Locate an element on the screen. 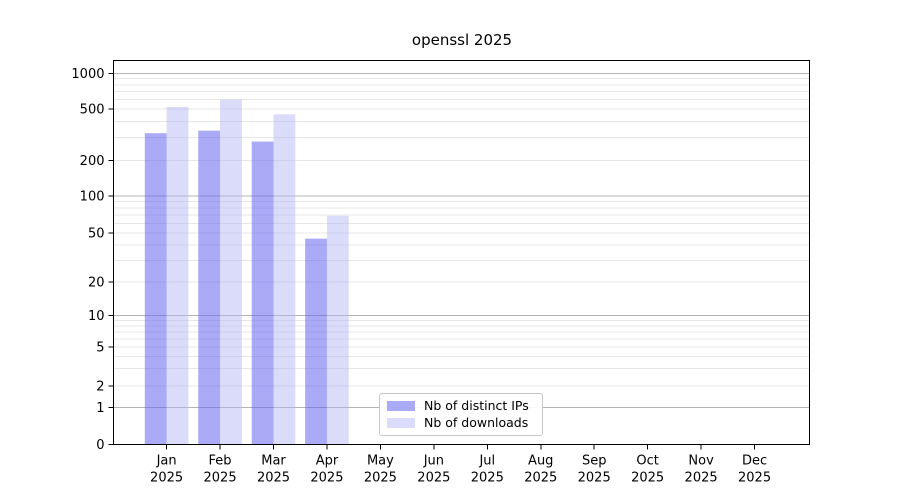  y-axis-tick-label: 1000 is located at coordinates (87, 74).